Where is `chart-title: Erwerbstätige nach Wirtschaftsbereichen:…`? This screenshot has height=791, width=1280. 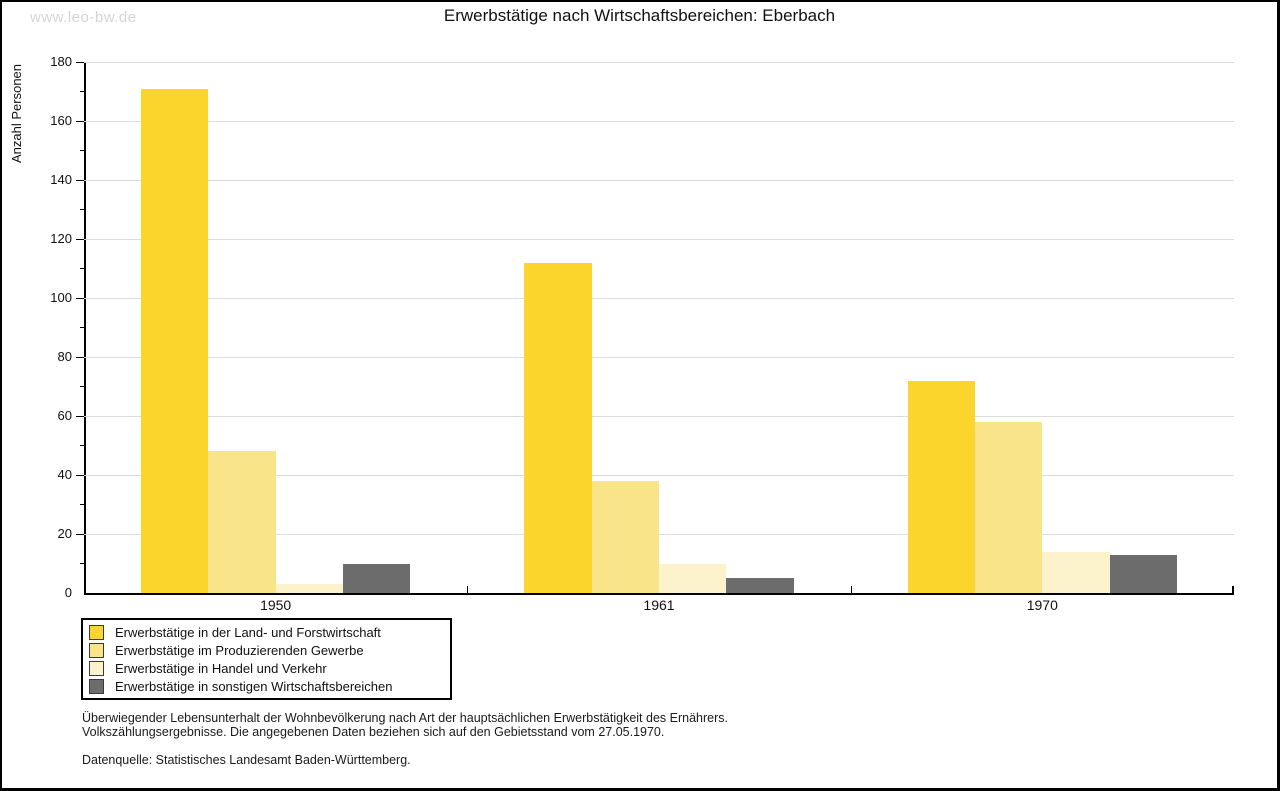
chart-title: Erwerbstätige nach Wirtschaftsbereichen:… is located at coordinates (639, 15).